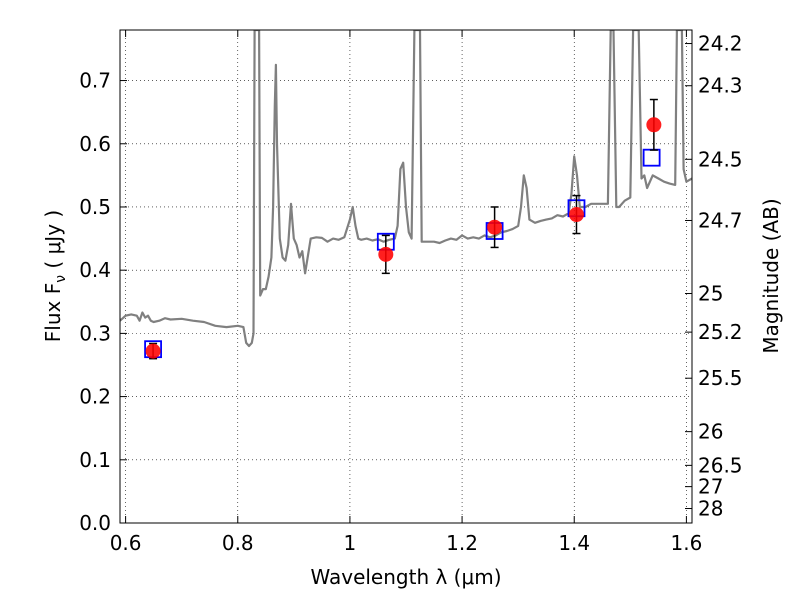  Describe the element at coordinates (95, 460) in the screenshot. I see `y-tick-label: 0.1` at that location.